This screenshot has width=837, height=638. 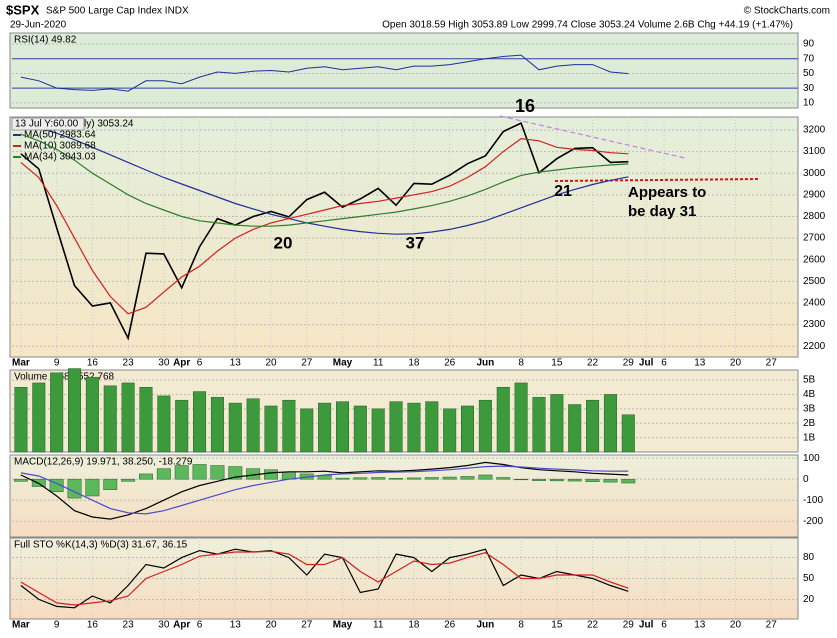 What do you see at coordinates (60, 157) in the screenshot?
I see `legend-entry: MA(34) 3043.03` at bounding box center [60, 157].